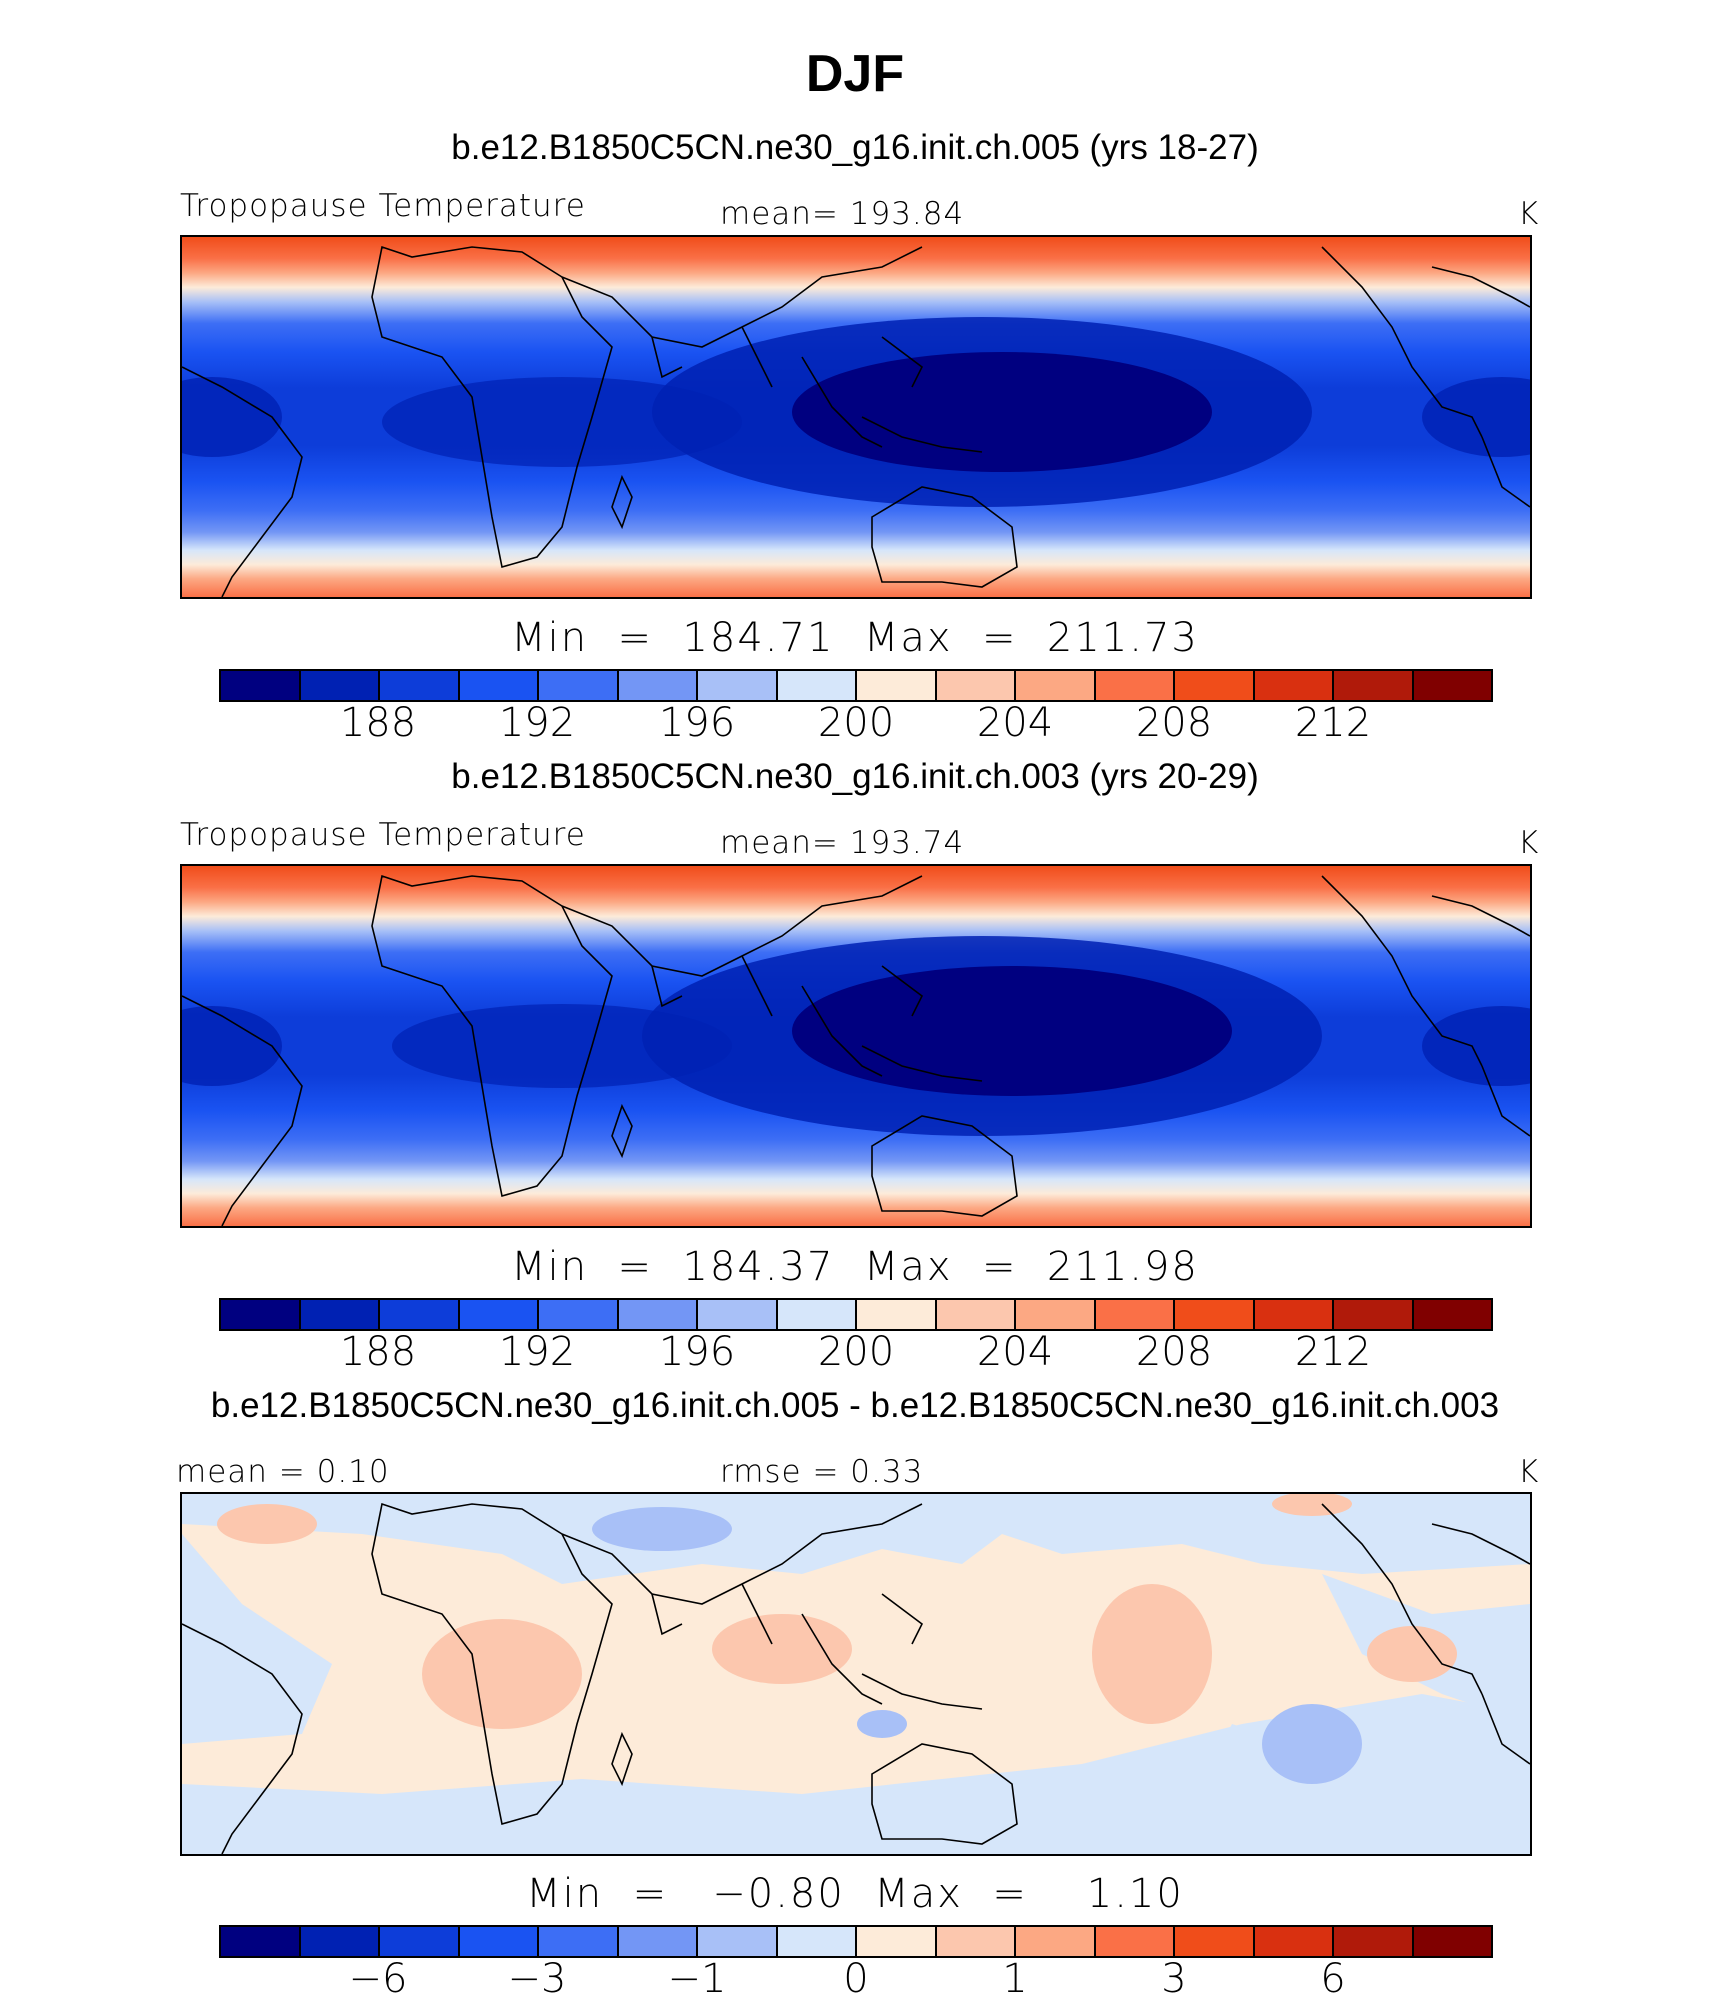  I want to click on panel-1-map, so click(856, 417).